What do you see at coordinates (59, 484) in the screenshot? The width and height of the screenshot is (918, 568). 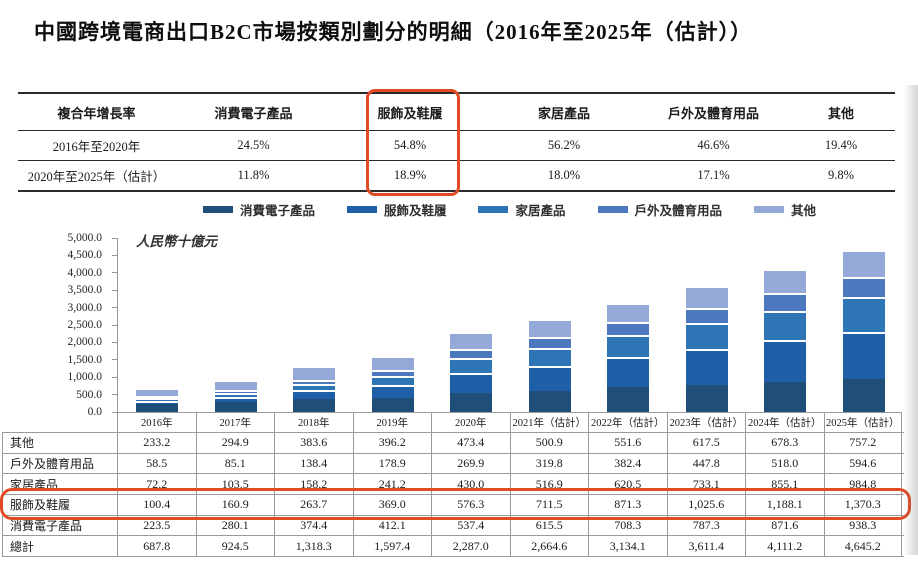 I see `table-row-label: 家居產品` at bounding box center [59, 484].